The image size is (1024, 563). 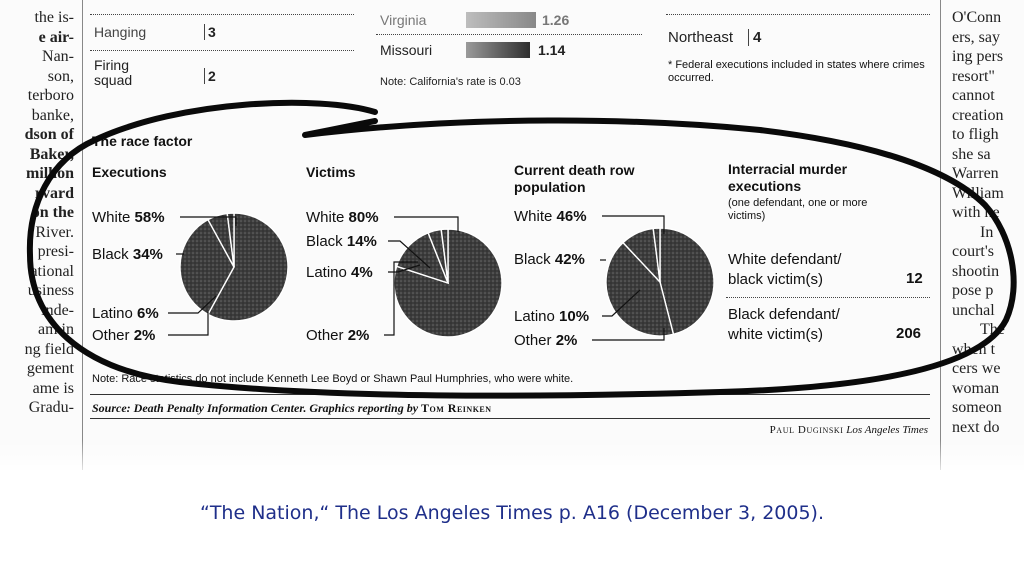 I want to click on northeast-label: Northeast, so click(x=701, y=37).